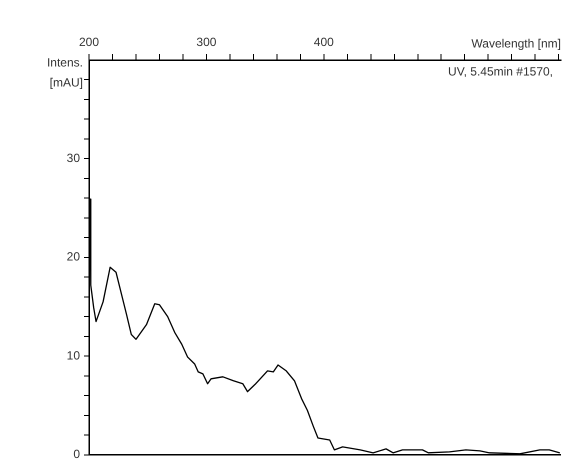  What do you see at coordinates (73, 257) in the screenshot?
I see `y-tick-label: 20` at bounding box center [73, 257].